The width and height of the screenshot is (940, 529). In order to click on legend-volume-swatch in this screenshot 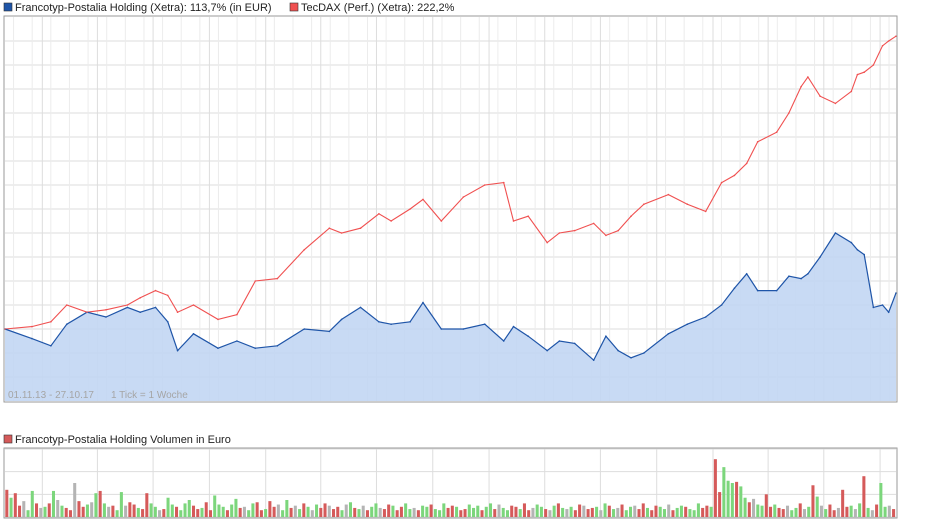, I will do `click(8, 439)`.